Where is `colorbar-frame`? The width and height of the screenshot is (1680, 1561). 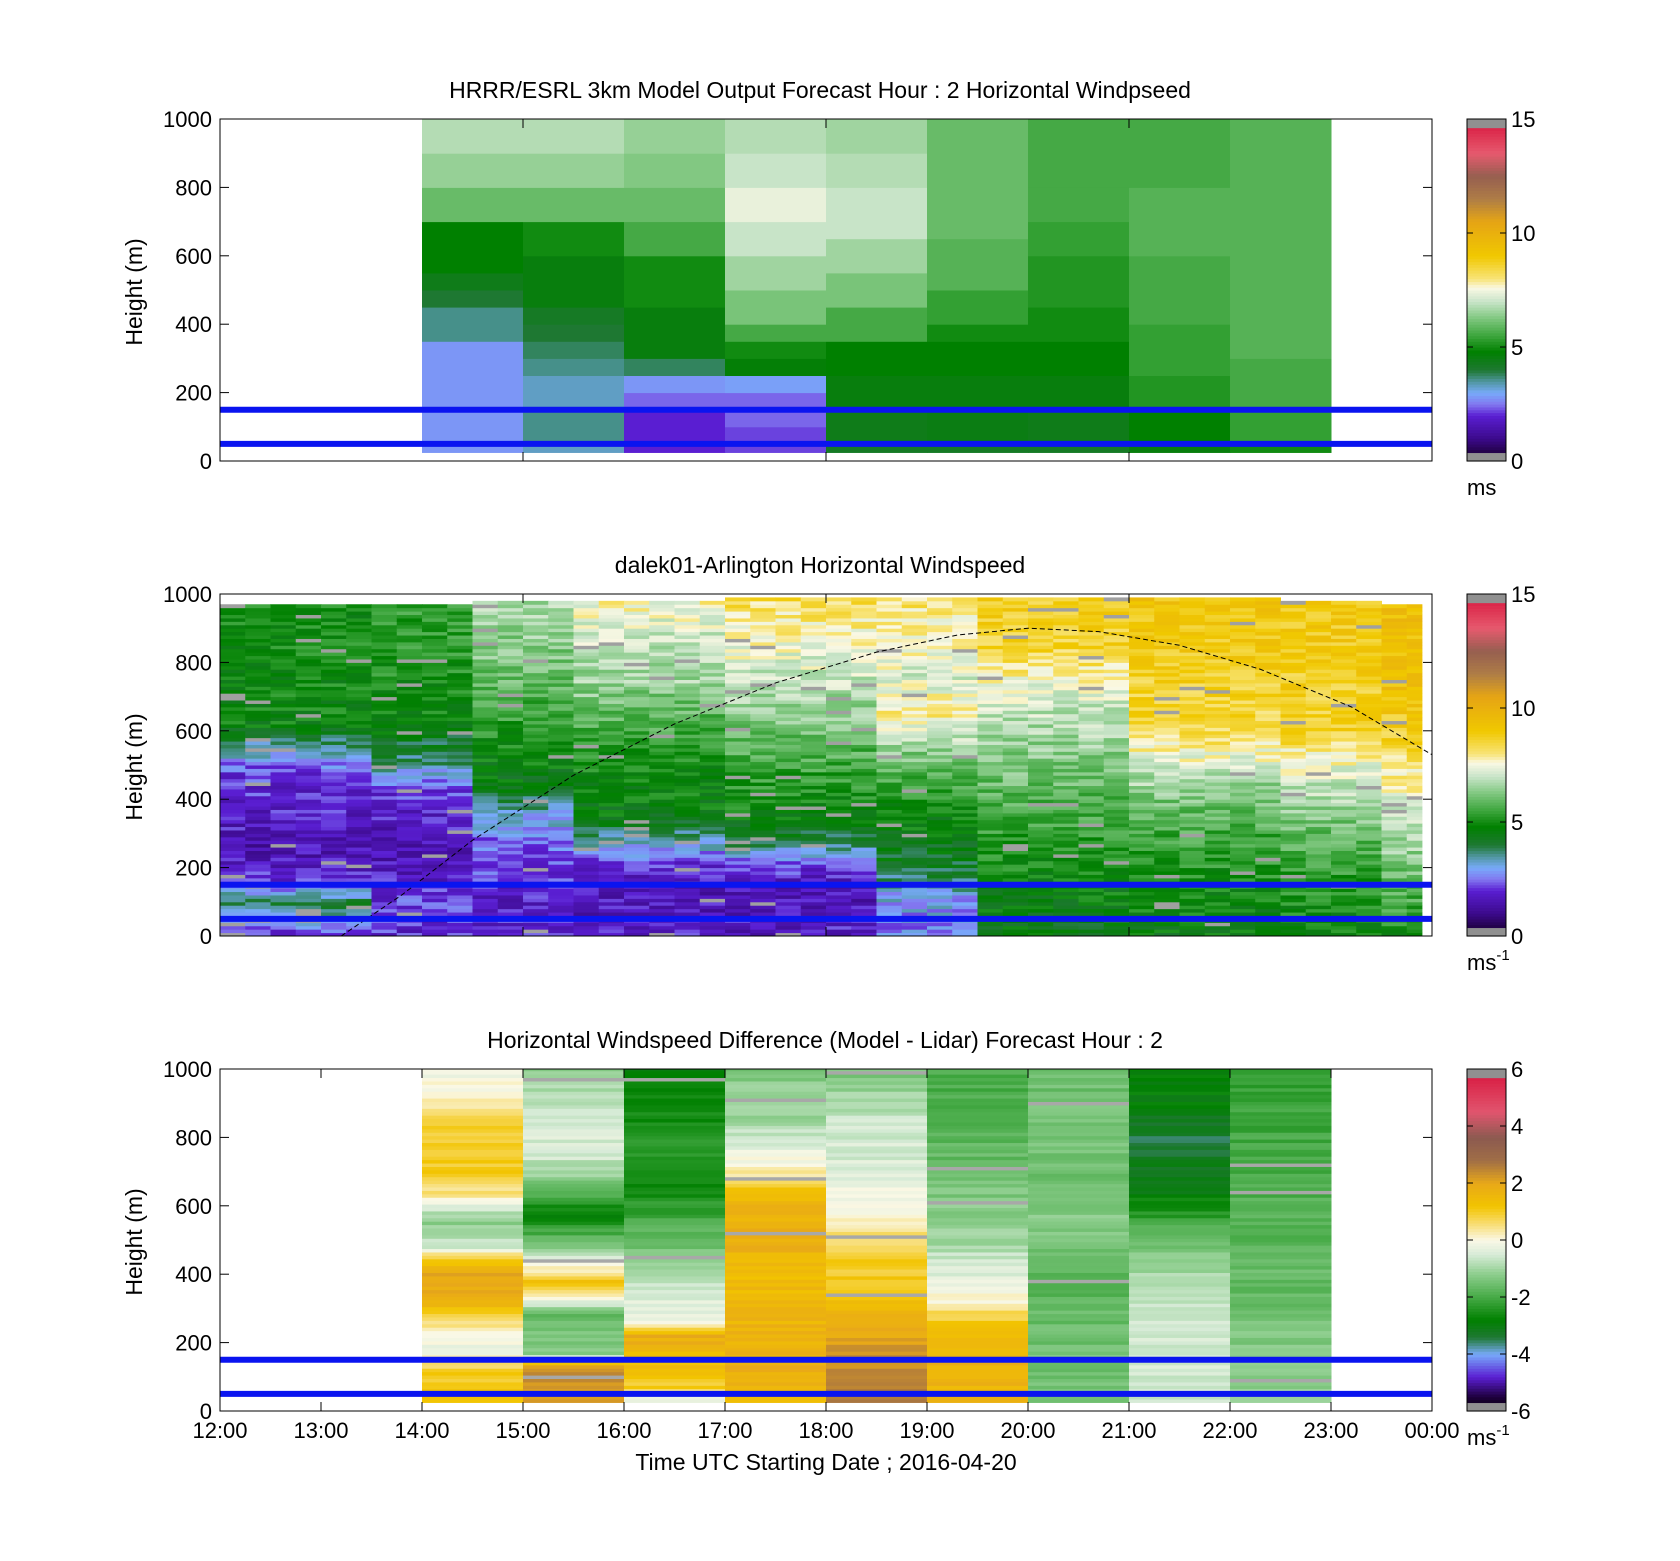
colorbar-frame is located at coordinates (1486, 290).